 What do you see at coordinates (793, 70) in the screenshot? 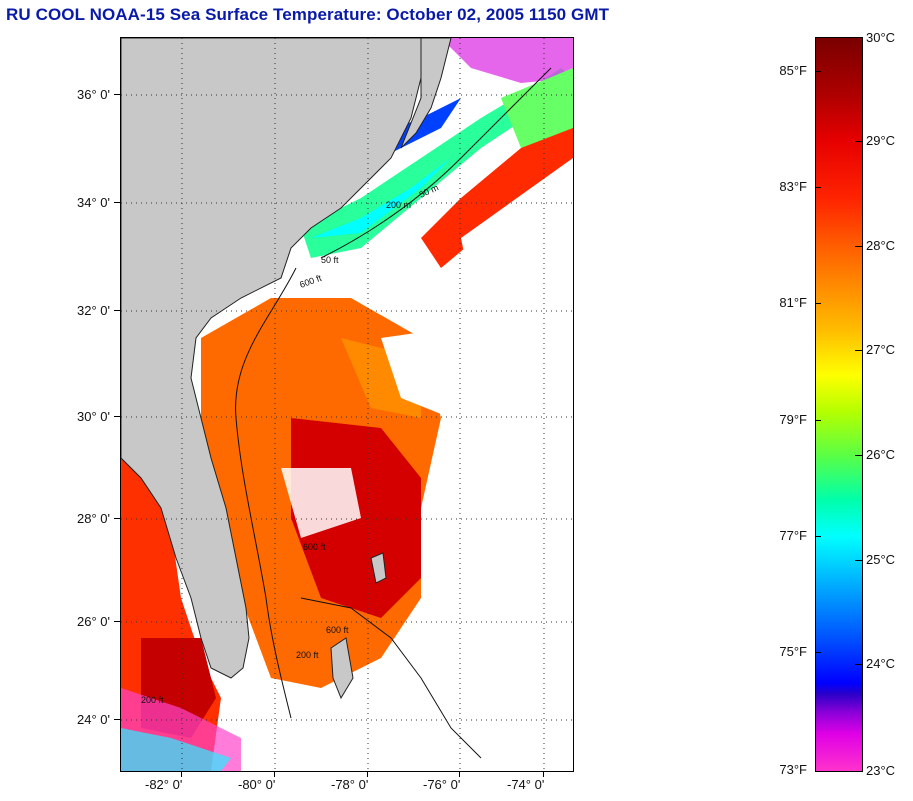
I see `colorbar-f-label: 85°F` at bounding box center [793, 70].